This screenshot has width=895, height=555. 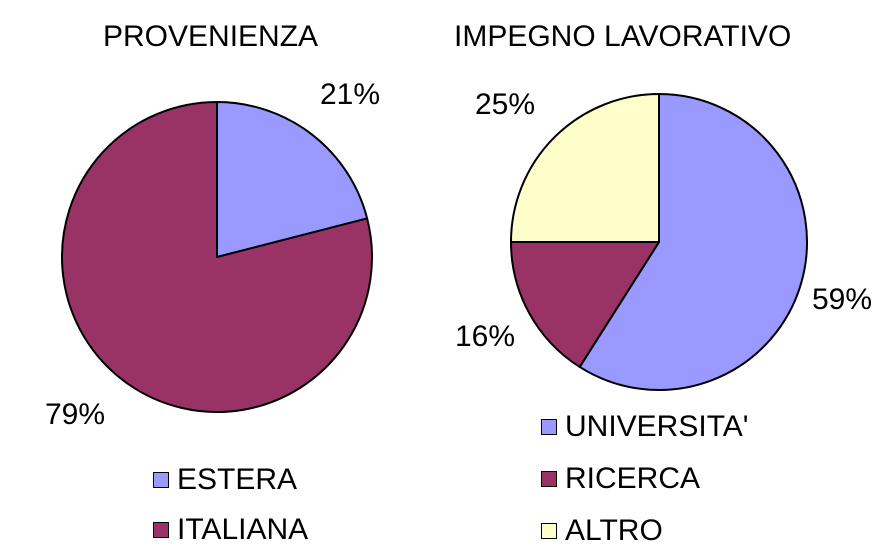 I want to click on pie-slice-impegno-altro, so click(x=585, y=168).